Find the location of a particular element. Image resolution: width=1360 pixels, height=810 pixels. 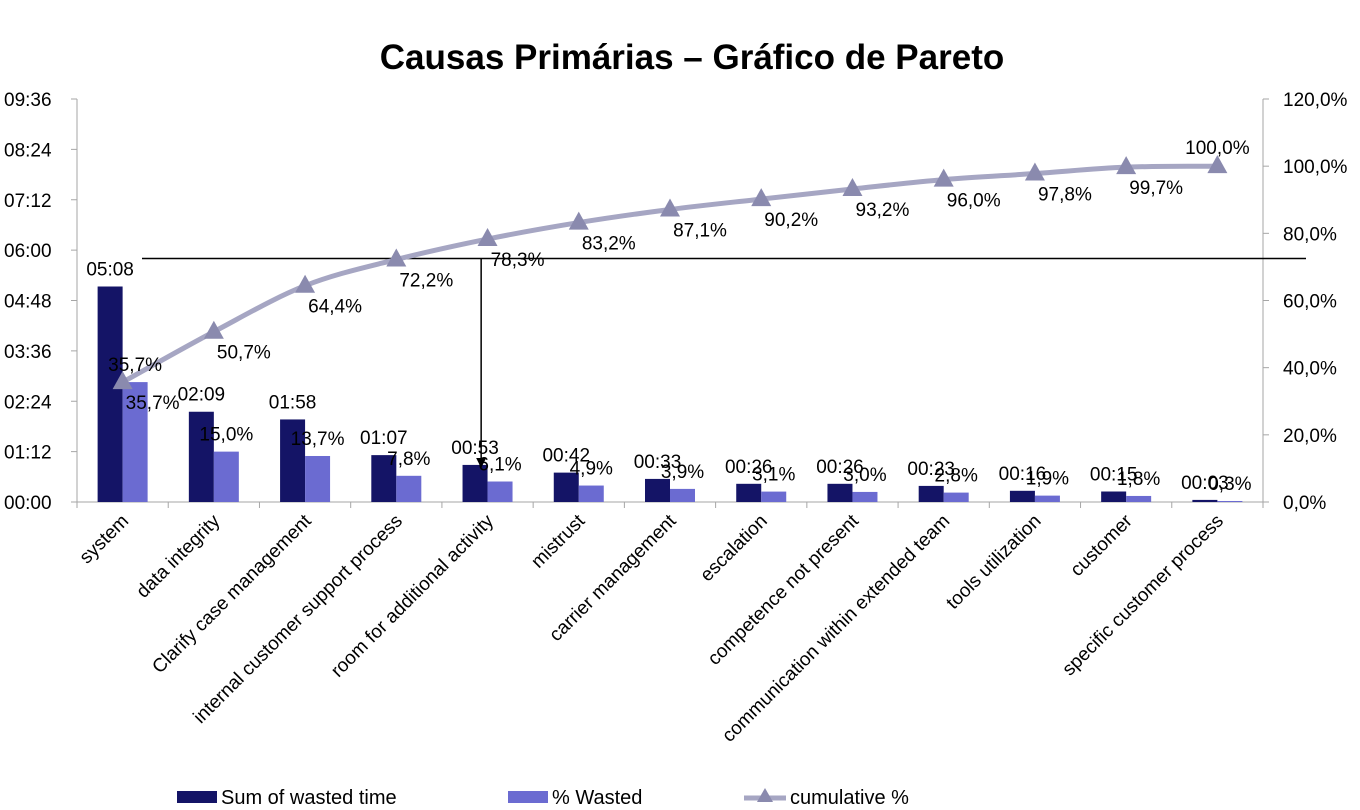

category-label-escalation: escalation is located at coordinates (733, 548).